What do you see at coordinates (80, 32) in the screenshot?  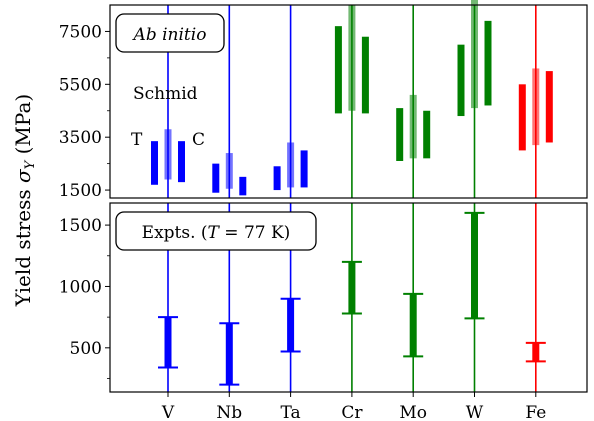 I see `ab-initio-ytick-label-7500: 7500` at bounding box center [80, 32].